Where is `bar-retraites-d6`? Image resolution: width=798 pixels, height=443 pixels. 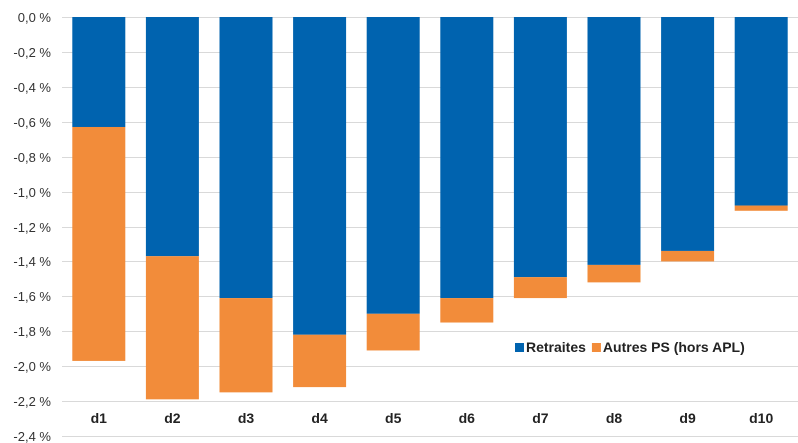 bar-retraites-d6 is located at coordinates (467, 158).